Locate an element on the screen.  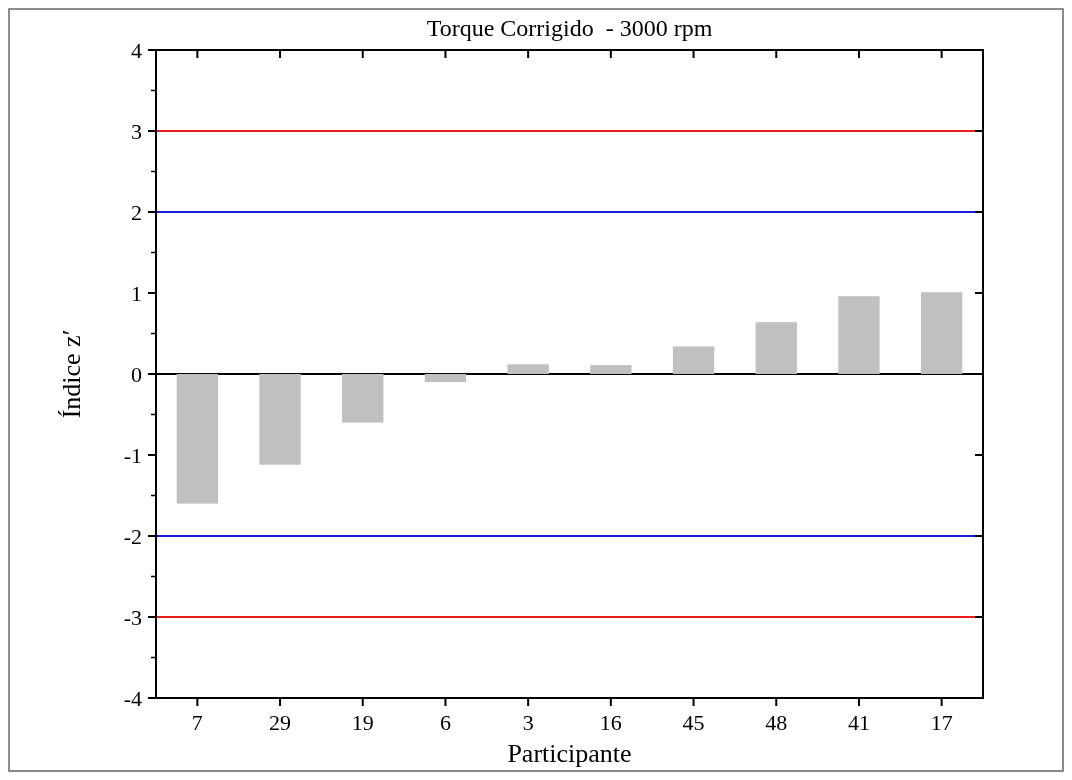
y-tick-label: 4 is located at coordinates (136, 50).